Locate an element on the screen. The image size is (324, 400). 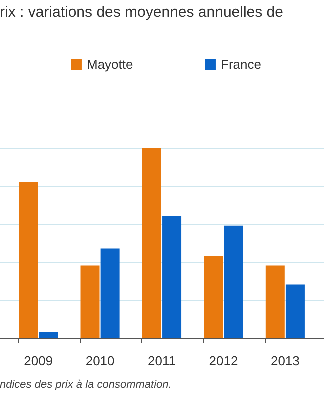
x-tick-label: 2010 is located at coordinates (100, 361).